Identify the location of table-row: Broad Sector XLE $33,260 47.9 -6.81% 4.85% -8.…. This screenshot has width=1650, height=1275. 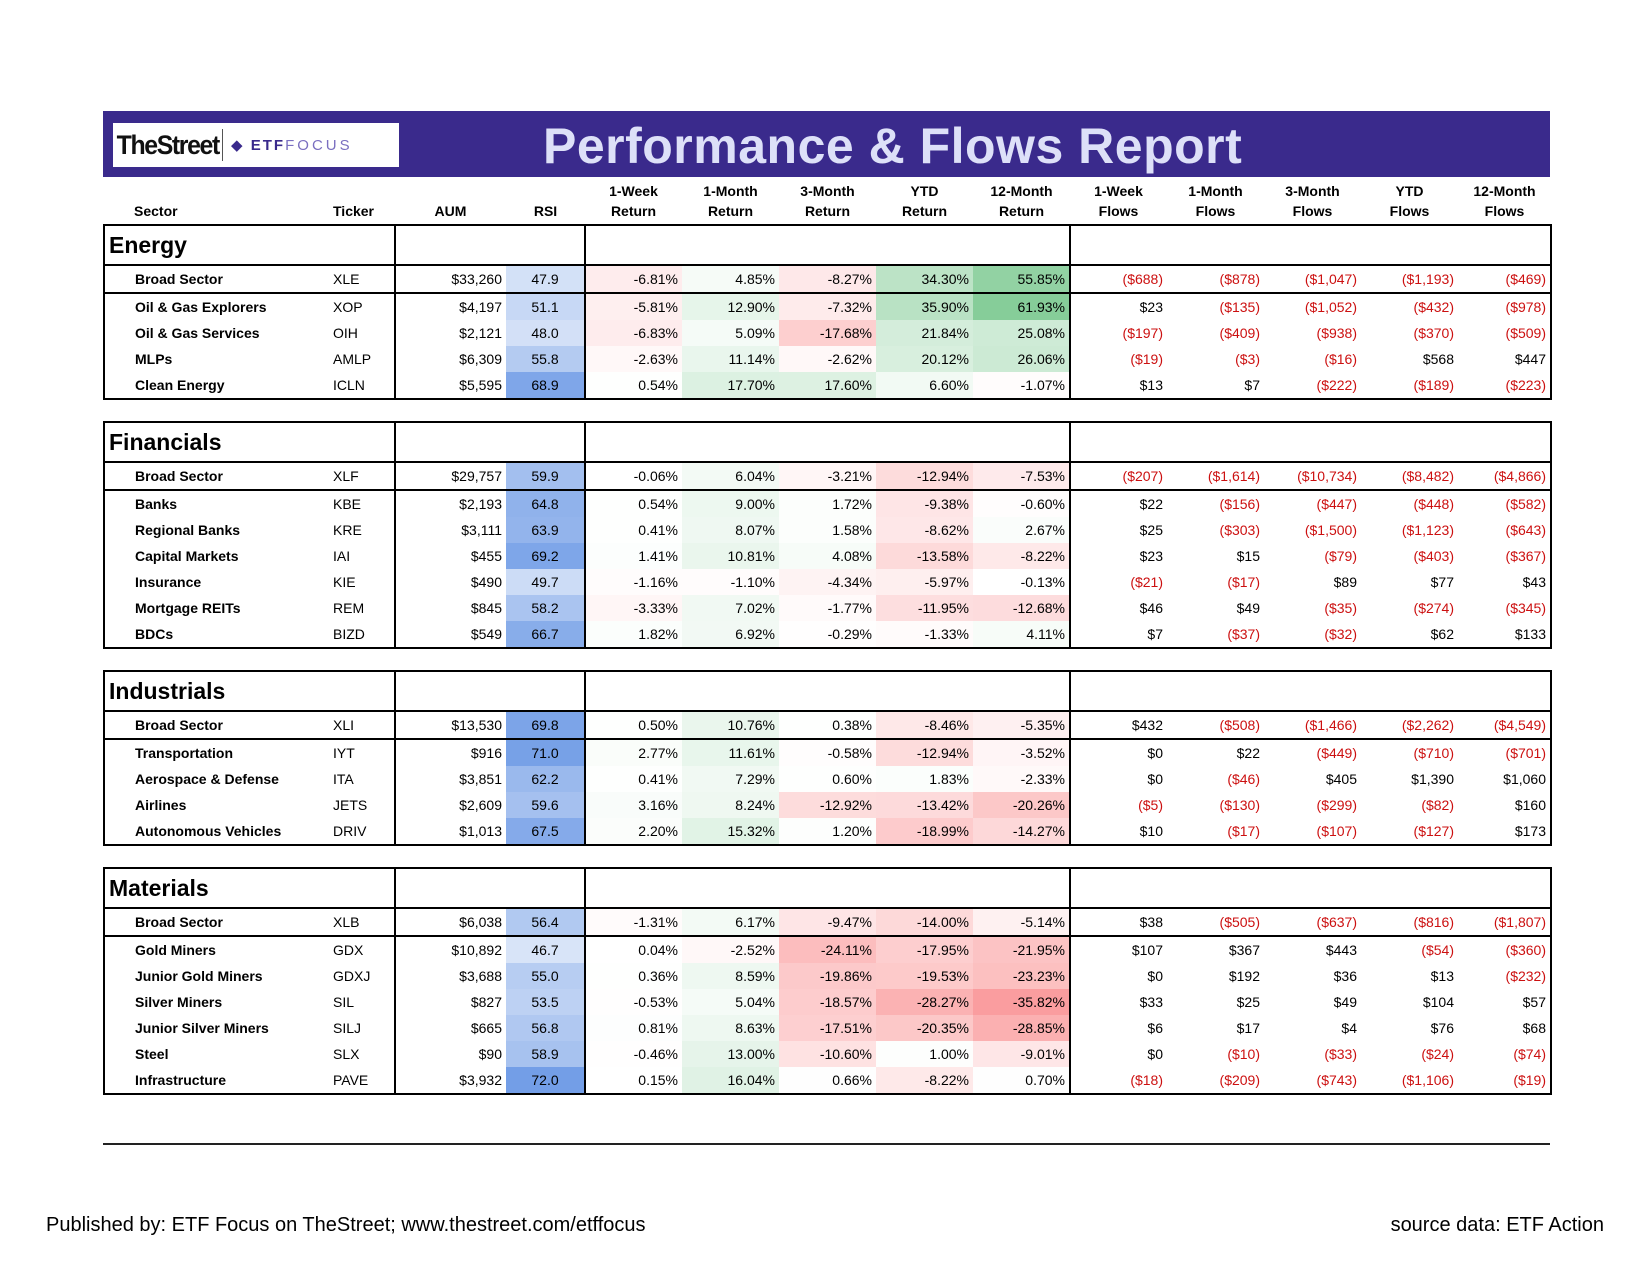
(827, 279).